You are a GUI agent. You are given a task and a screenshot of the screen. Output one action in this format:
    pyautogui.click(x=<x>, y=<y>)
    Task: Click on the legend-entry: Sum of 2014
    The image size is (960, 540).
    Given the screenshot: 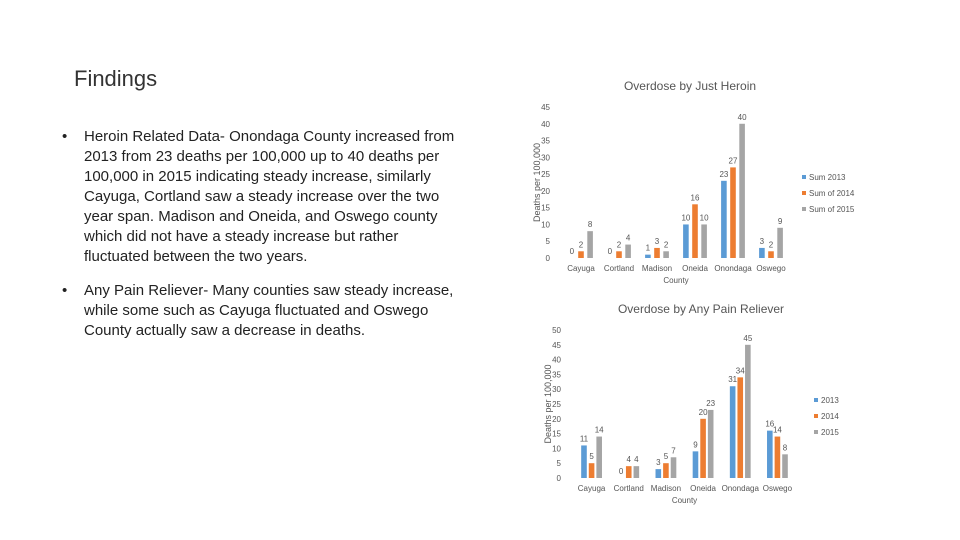 What is the action you would take?
    pyautogui.click(x=832, y=193)
    